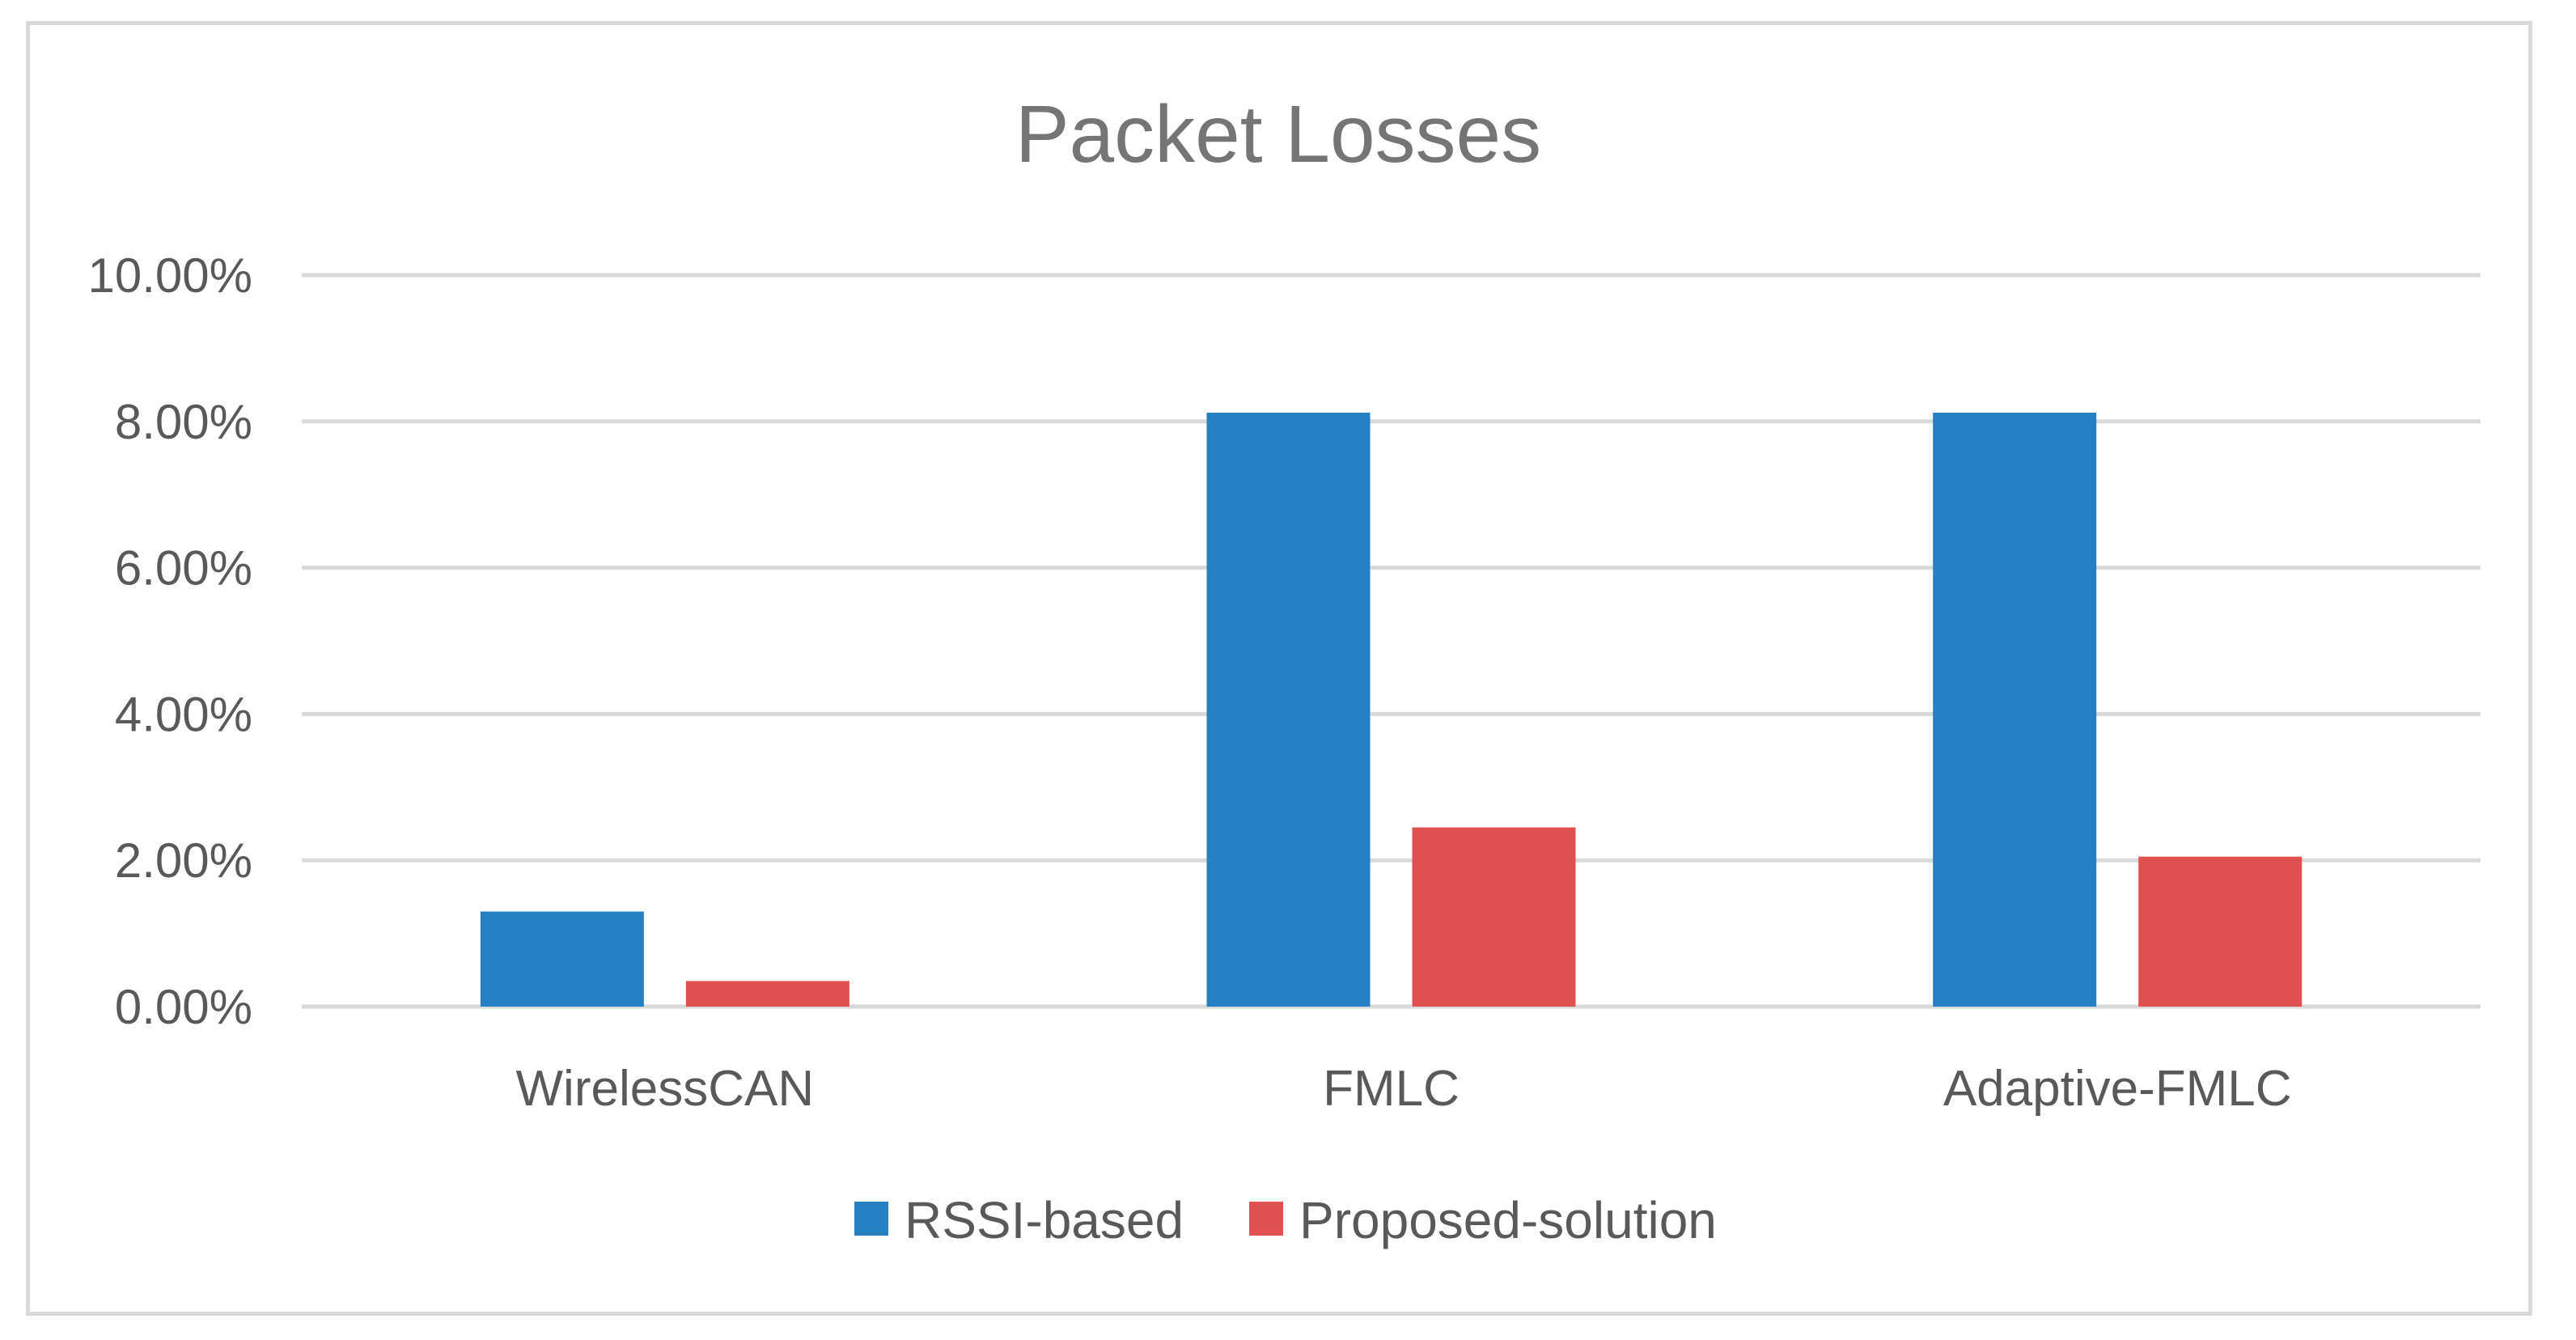 This screenshot has width=2576, height=1340. I want to click on bar-rssi-based-adaptive-fmlc, so click(2015, 710).